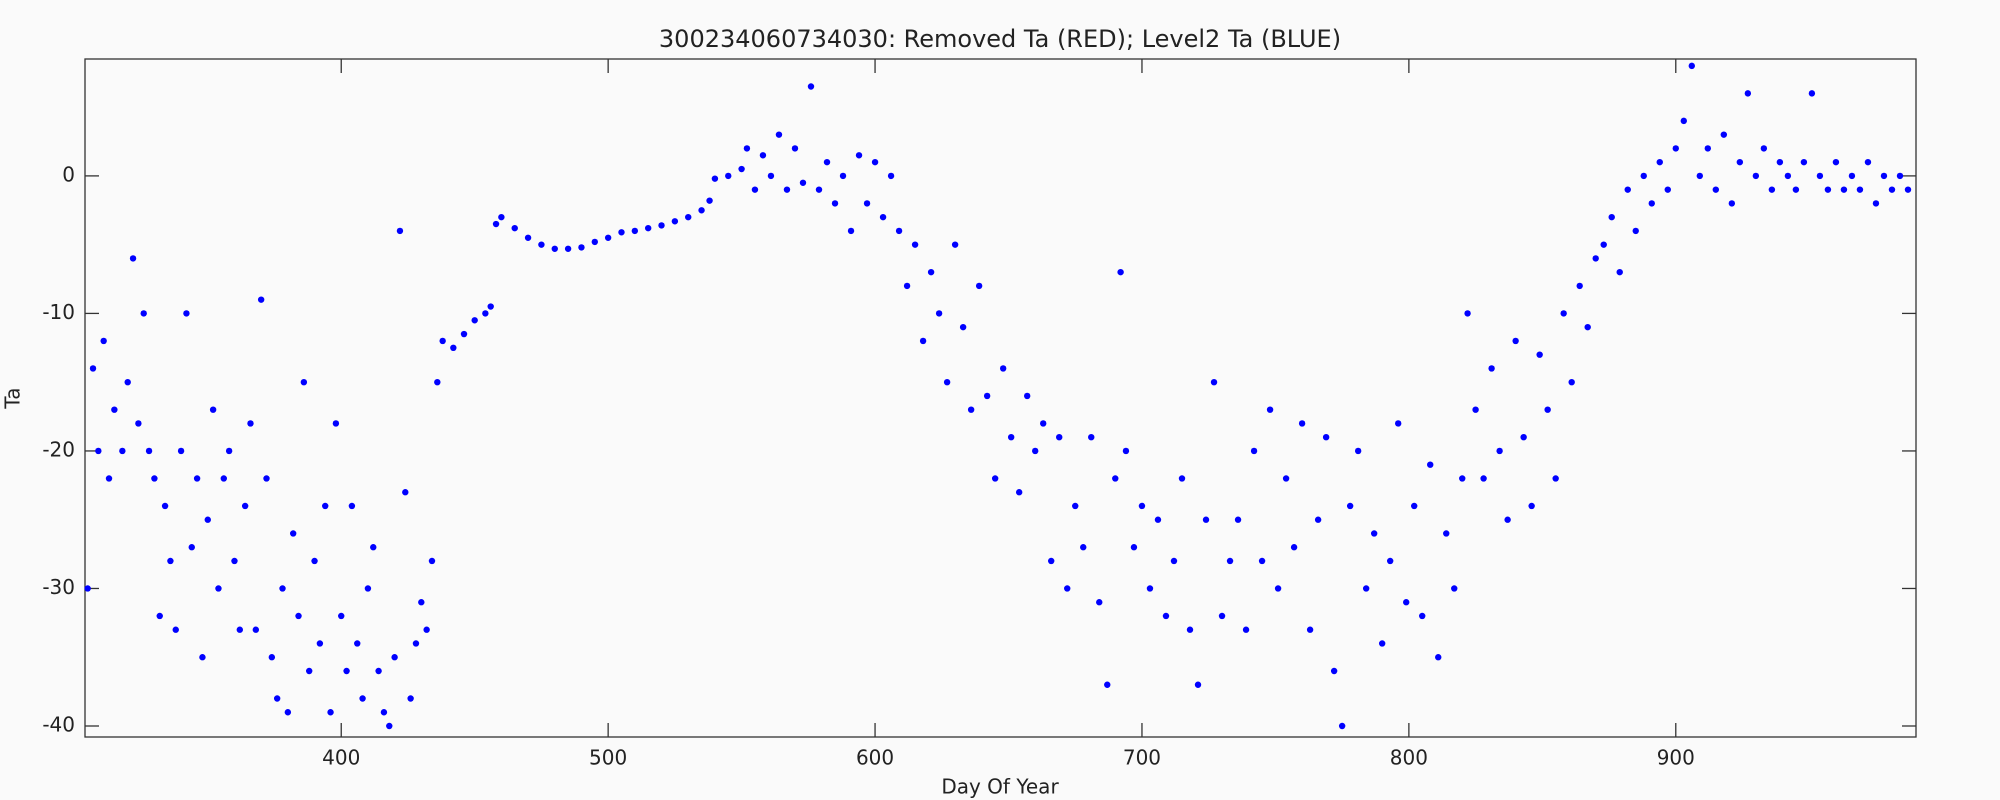 This screenshot has width=2000, height=800. What do you see at coordinates (608, 758) in the screenshot?
I see `x-tick-label: 500` at bounding box center [608, 758].